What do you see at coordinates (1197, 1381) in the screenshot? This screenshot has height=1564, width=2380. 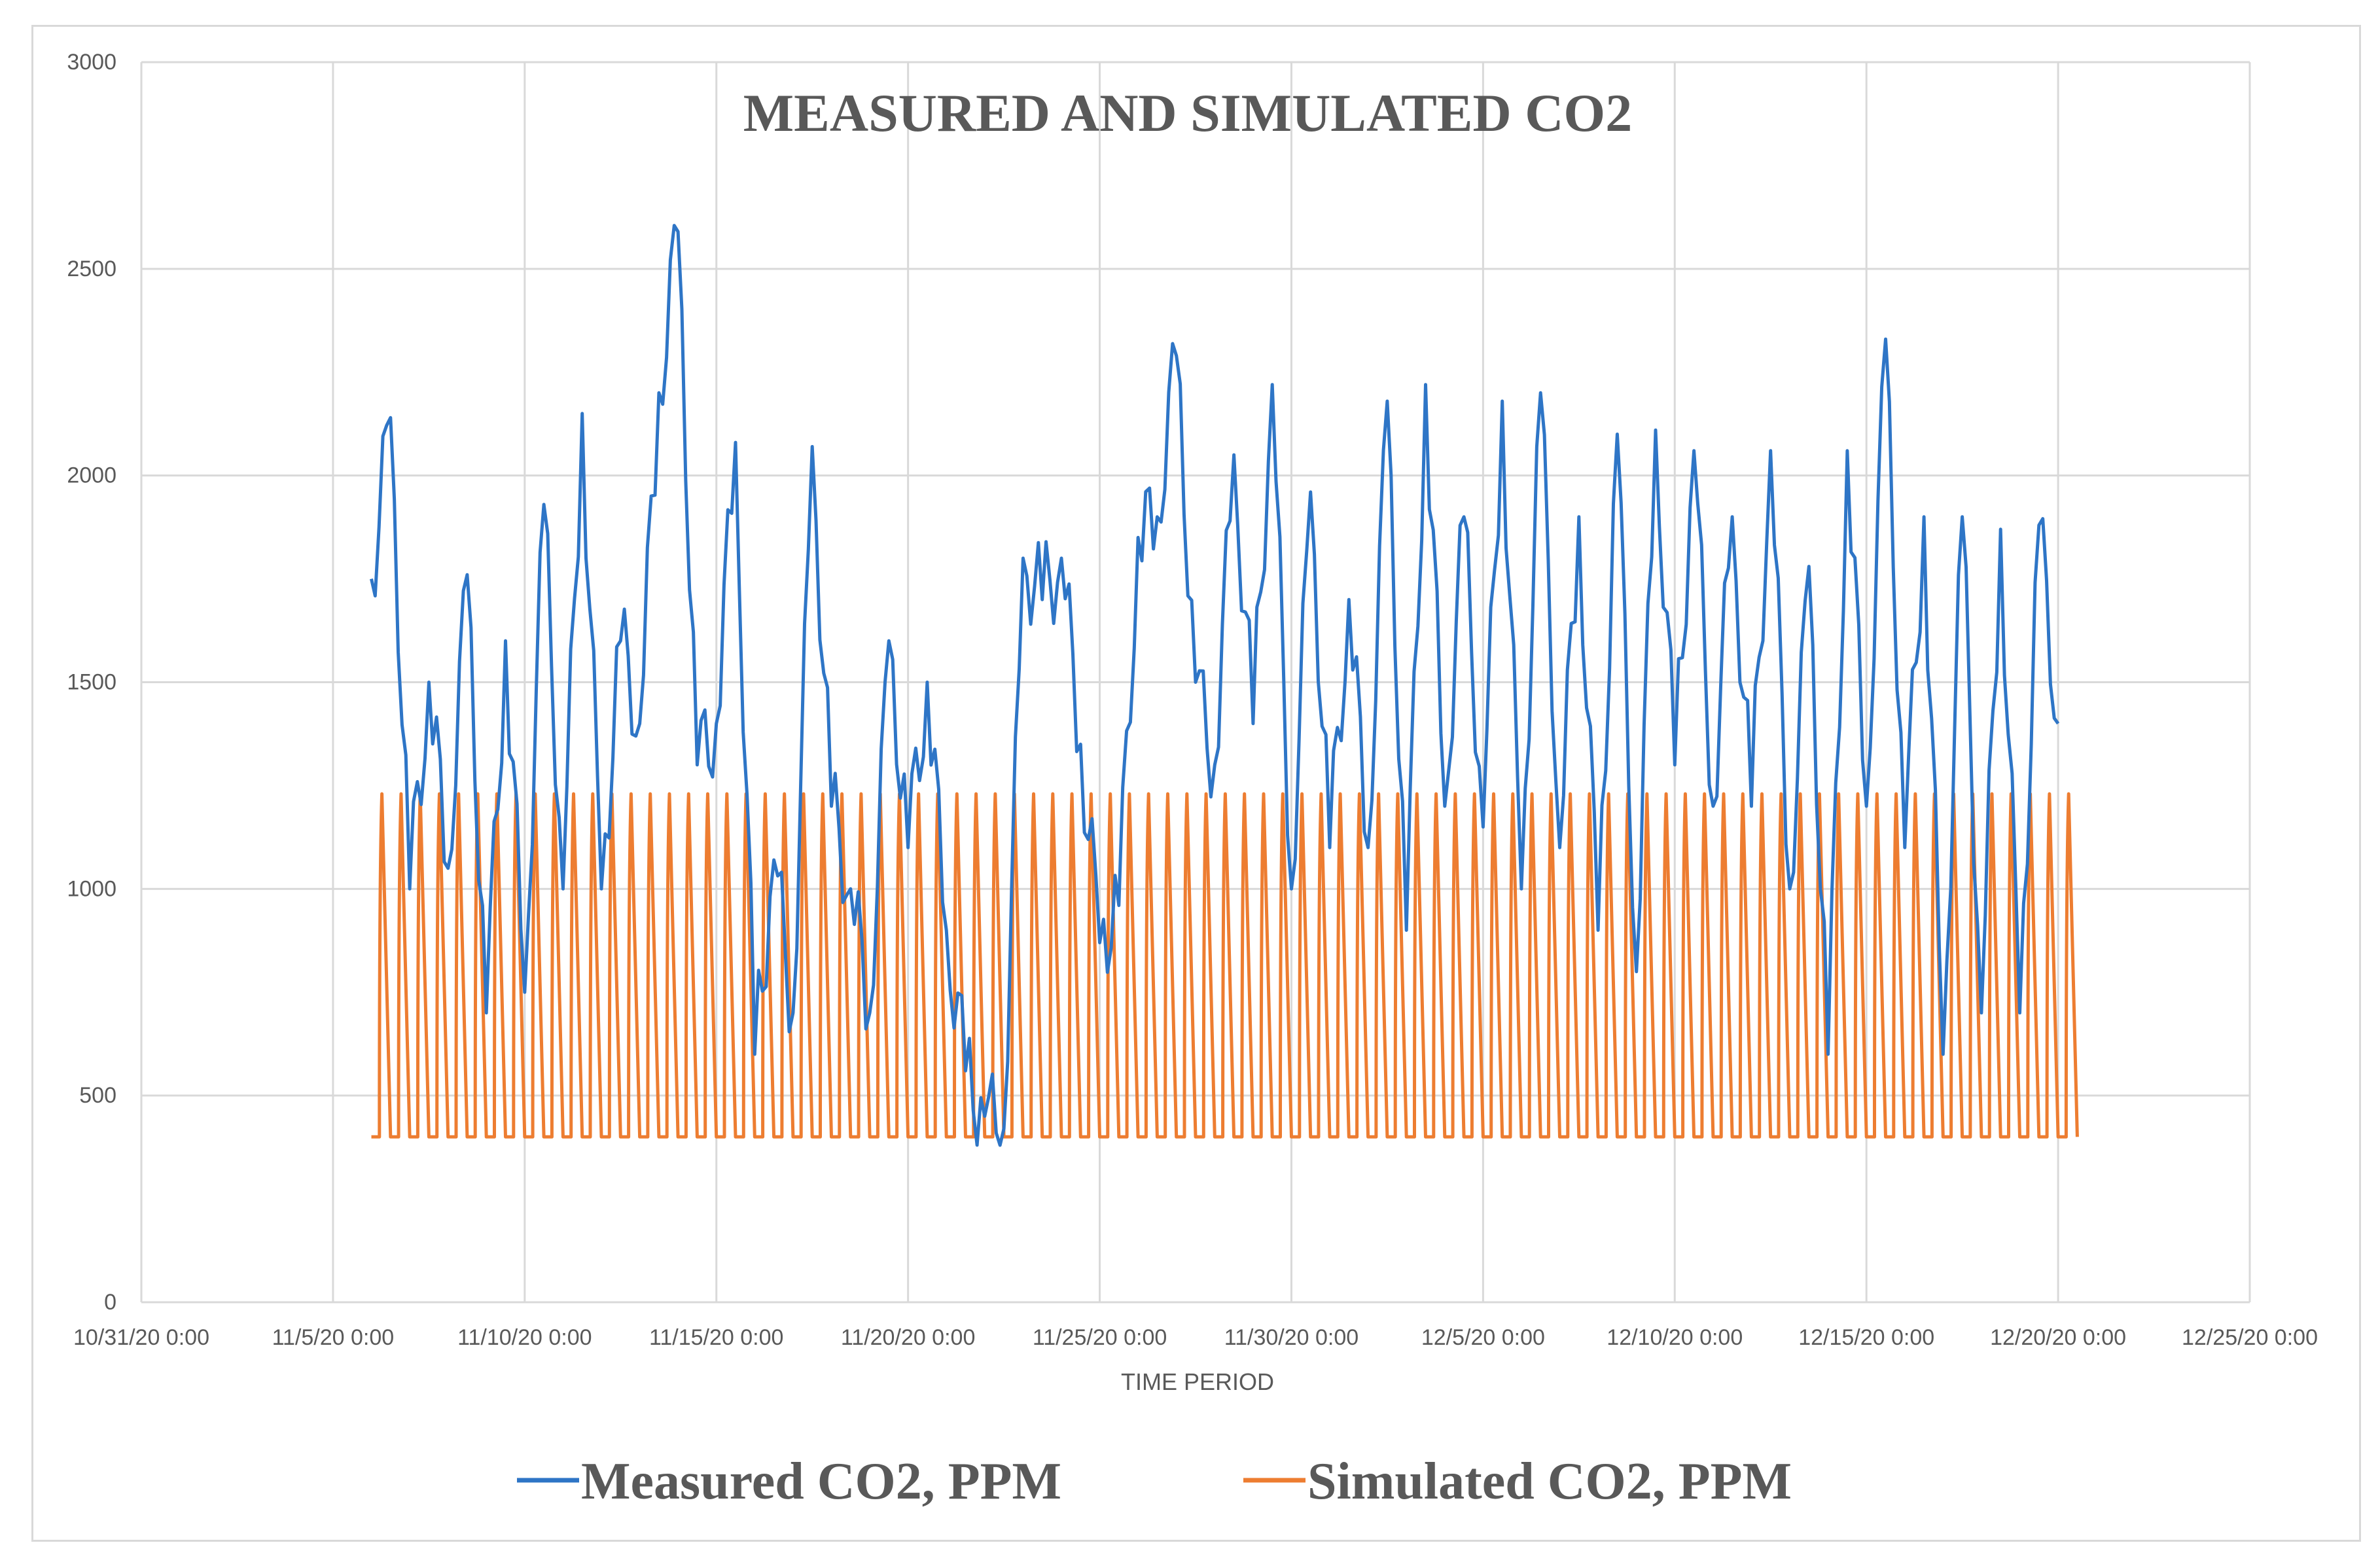 I see `x-axis-title: TIME PERIOD` at bounding box center [1197, 1381].